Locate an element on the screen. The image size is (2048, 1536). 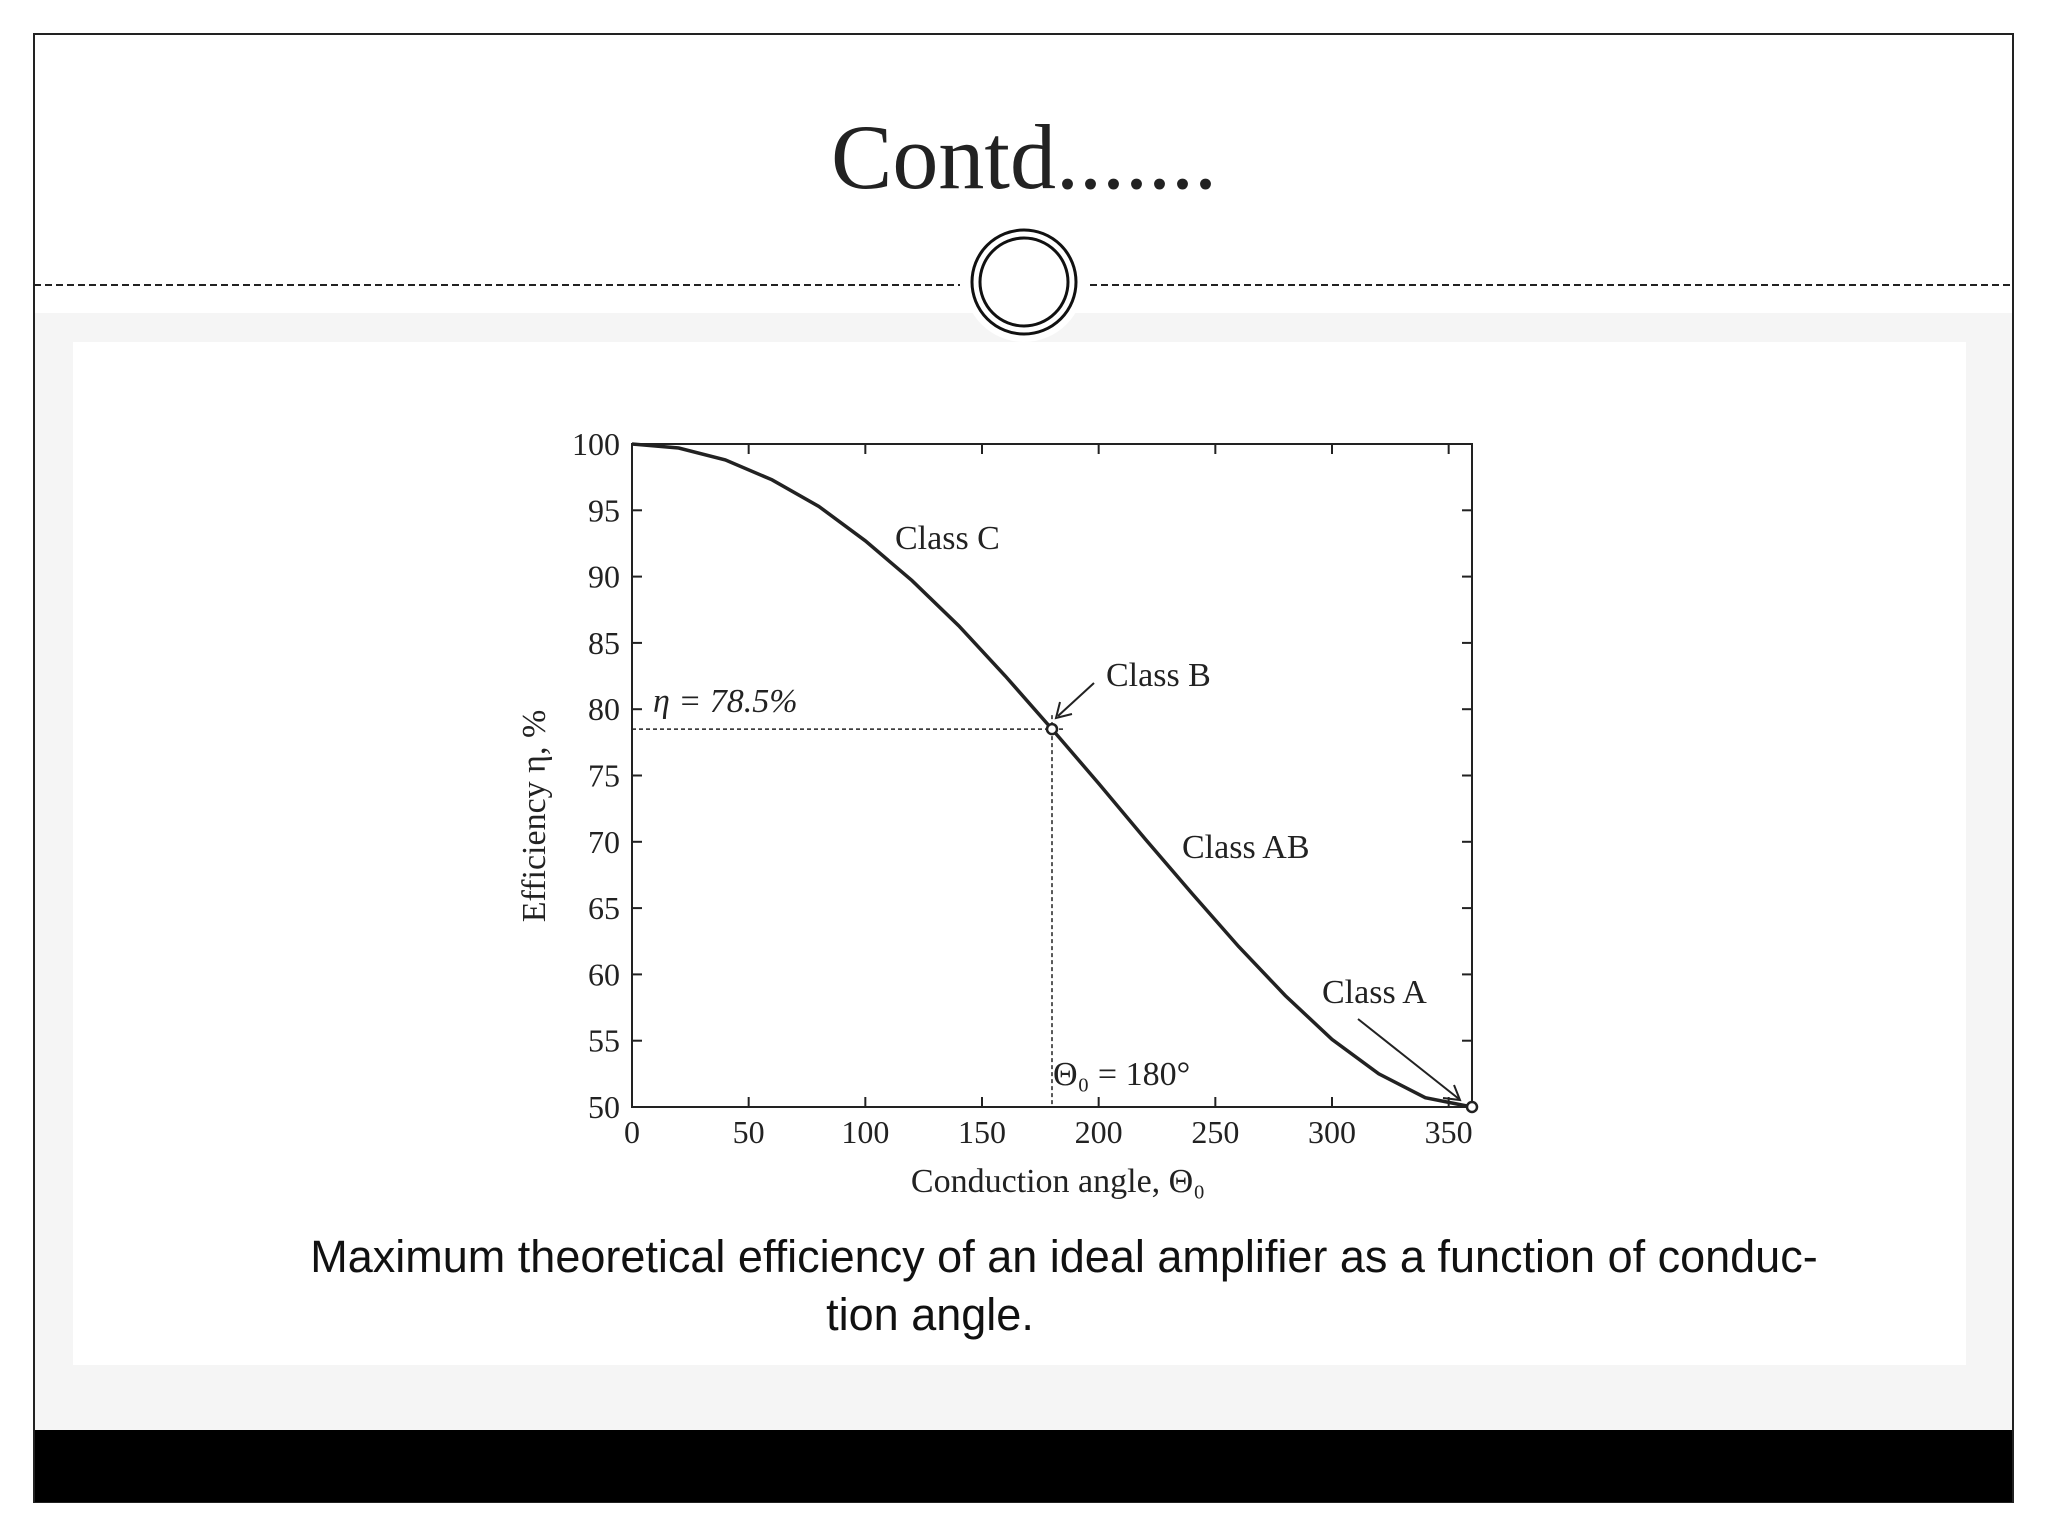
divider-ornament-bg is located at coordinates (1024, 282).